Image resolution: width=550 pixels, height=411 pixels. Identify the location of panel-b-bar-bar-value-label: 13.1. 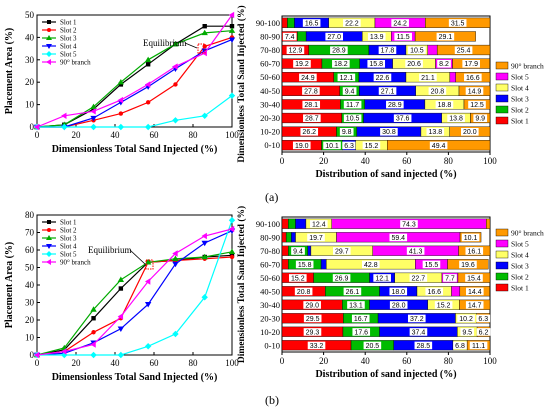
(356, 305).